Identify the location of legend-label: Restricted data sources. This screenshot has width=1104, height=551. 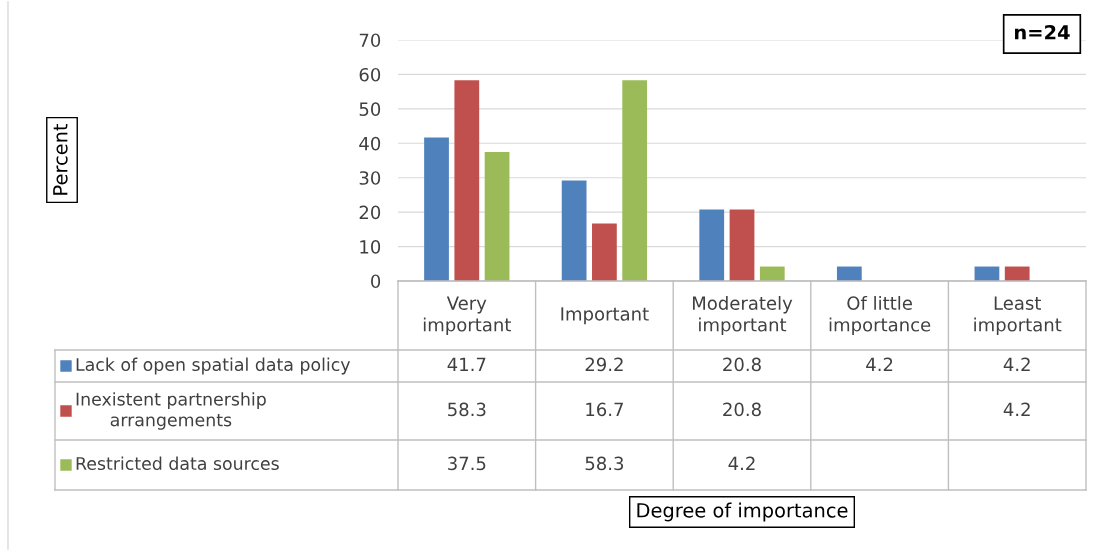
(177, 463).